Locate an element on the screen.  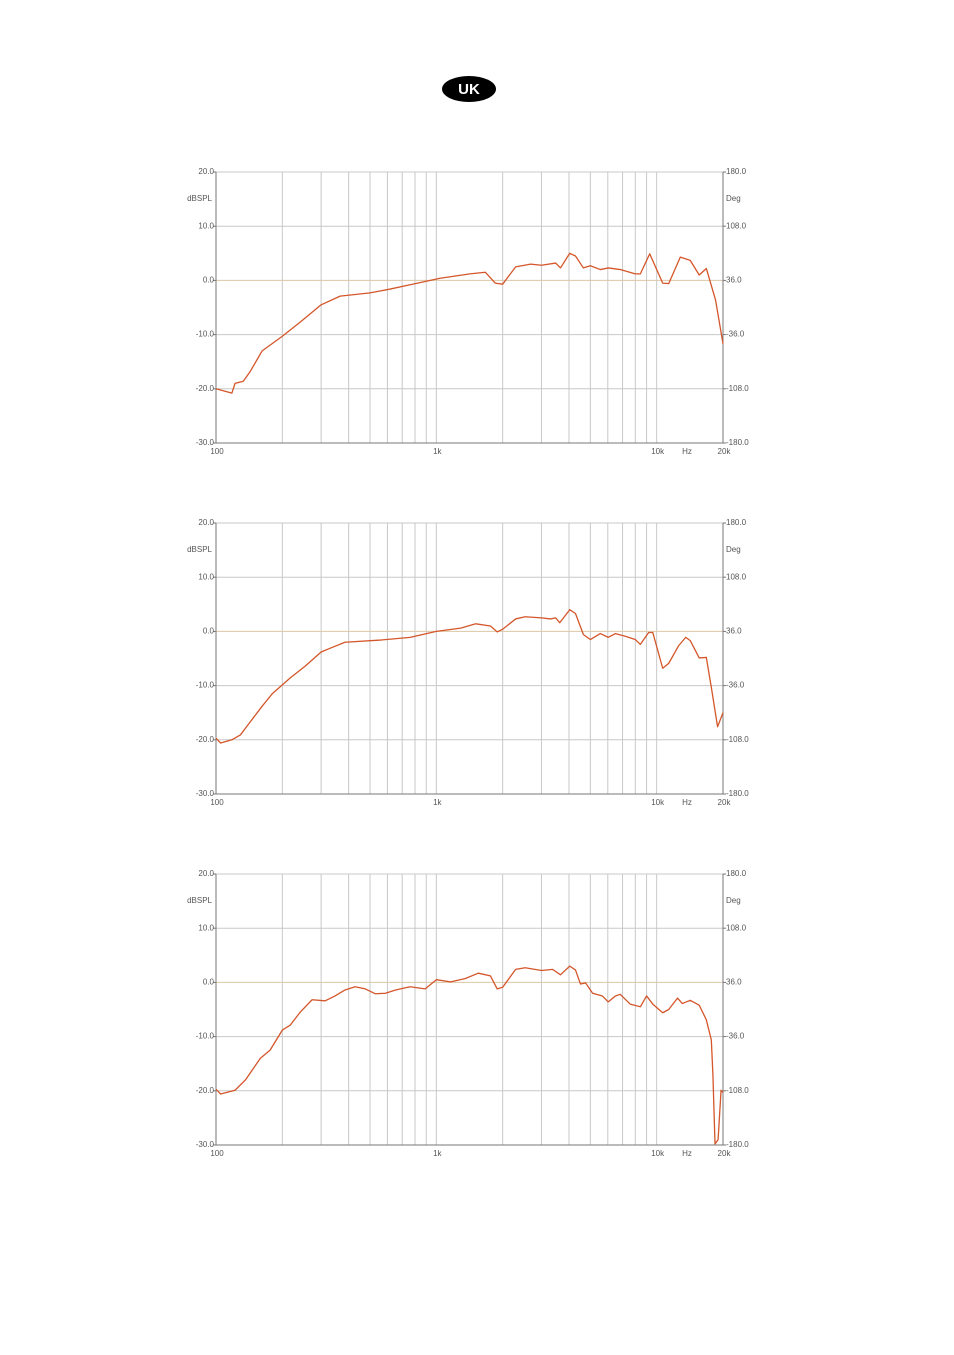
badge-text: UK is located at coordinates (469, 89).